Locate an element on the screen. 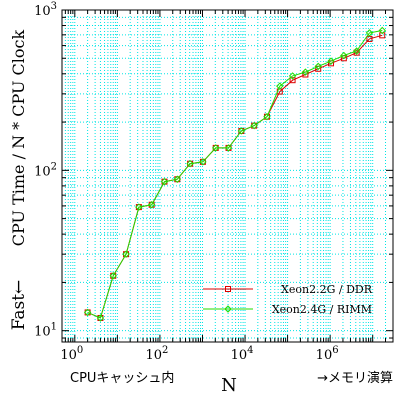  x-tick-label: 10² is located at coordinates (156, 354).